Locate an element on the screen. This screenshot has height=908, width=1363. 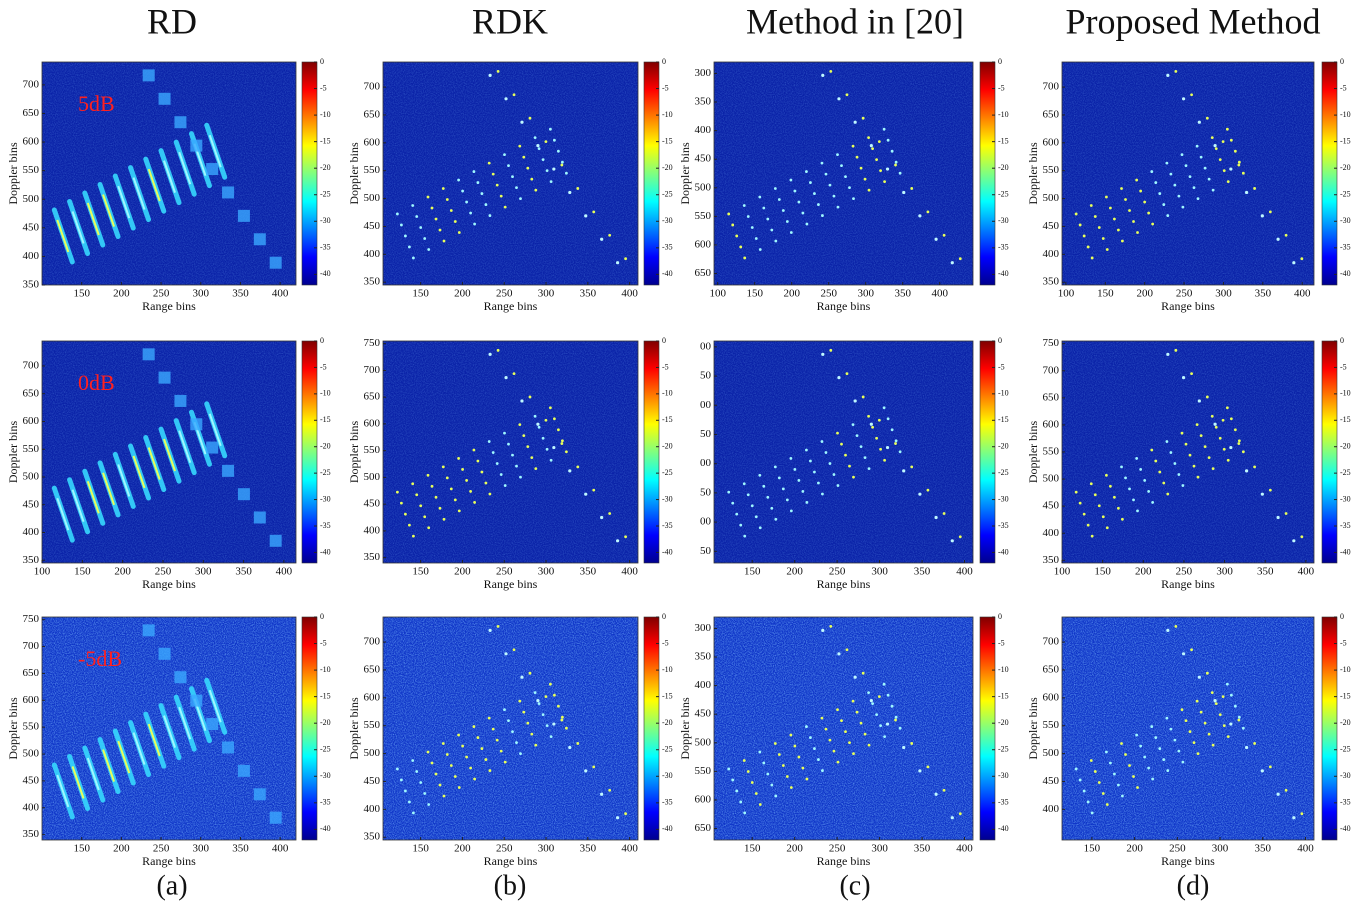
y-tick-label: 550 is located at coordinates (703, 216).